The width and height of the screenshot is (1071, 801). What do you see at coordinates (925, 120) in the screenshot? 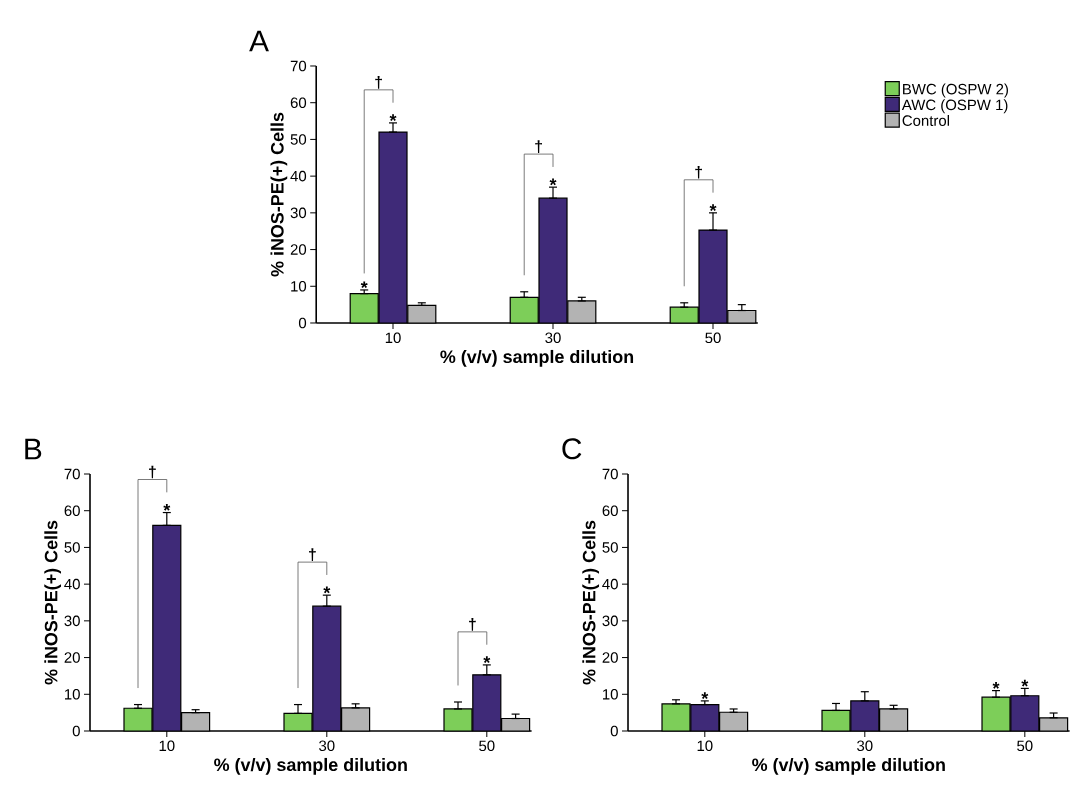
I see `legend-label: Control` at bounding box center [925, 120].